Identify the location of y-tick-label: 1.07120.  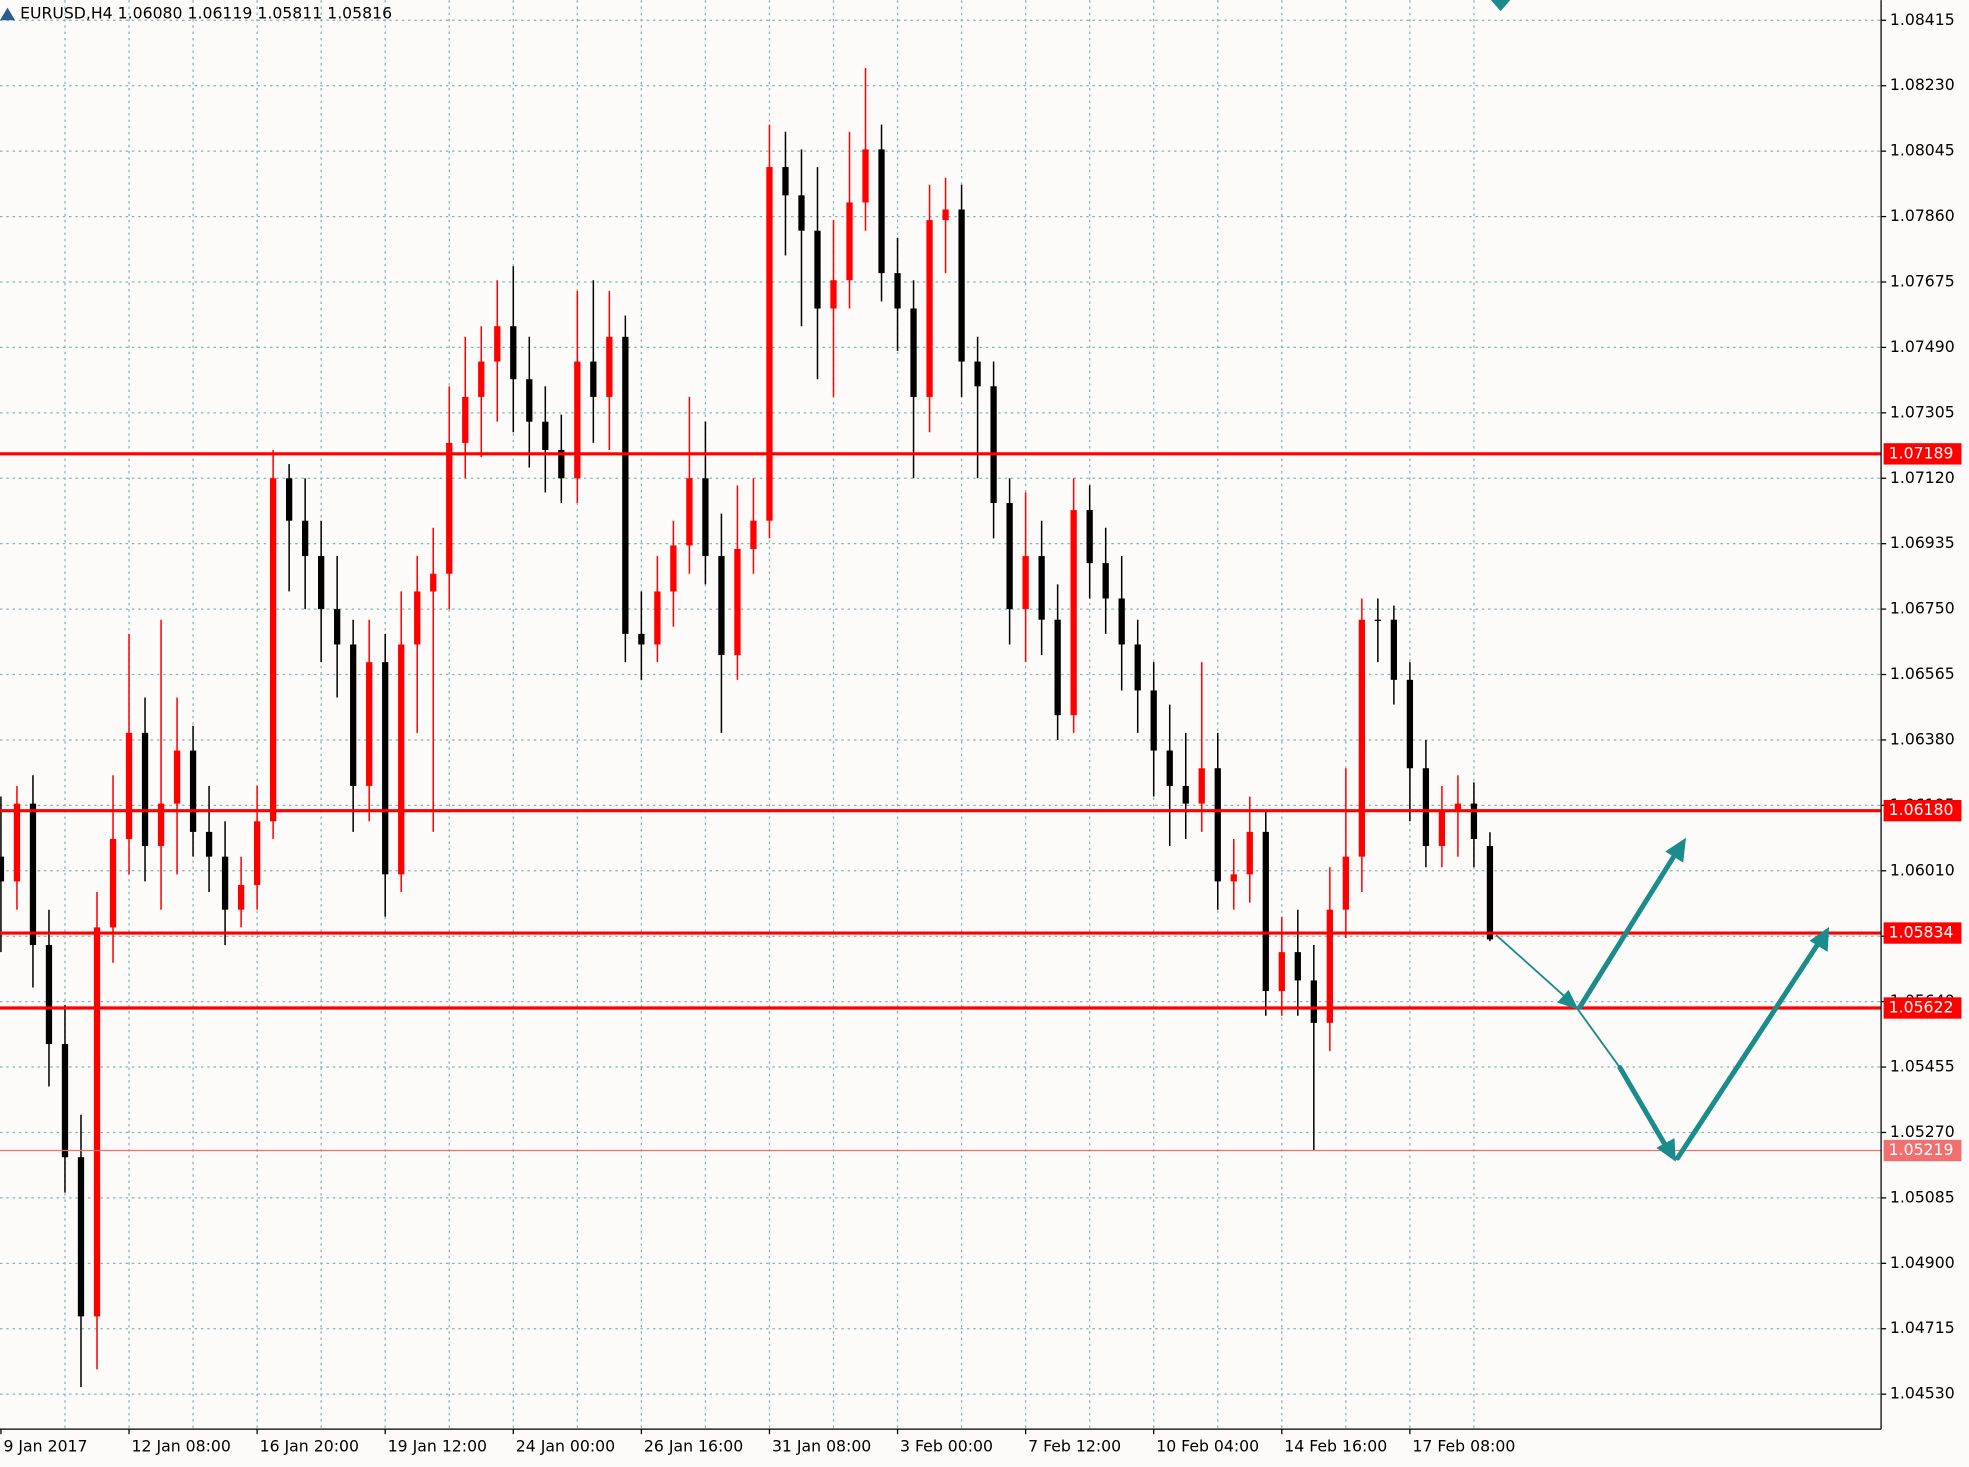
(1922, 477).